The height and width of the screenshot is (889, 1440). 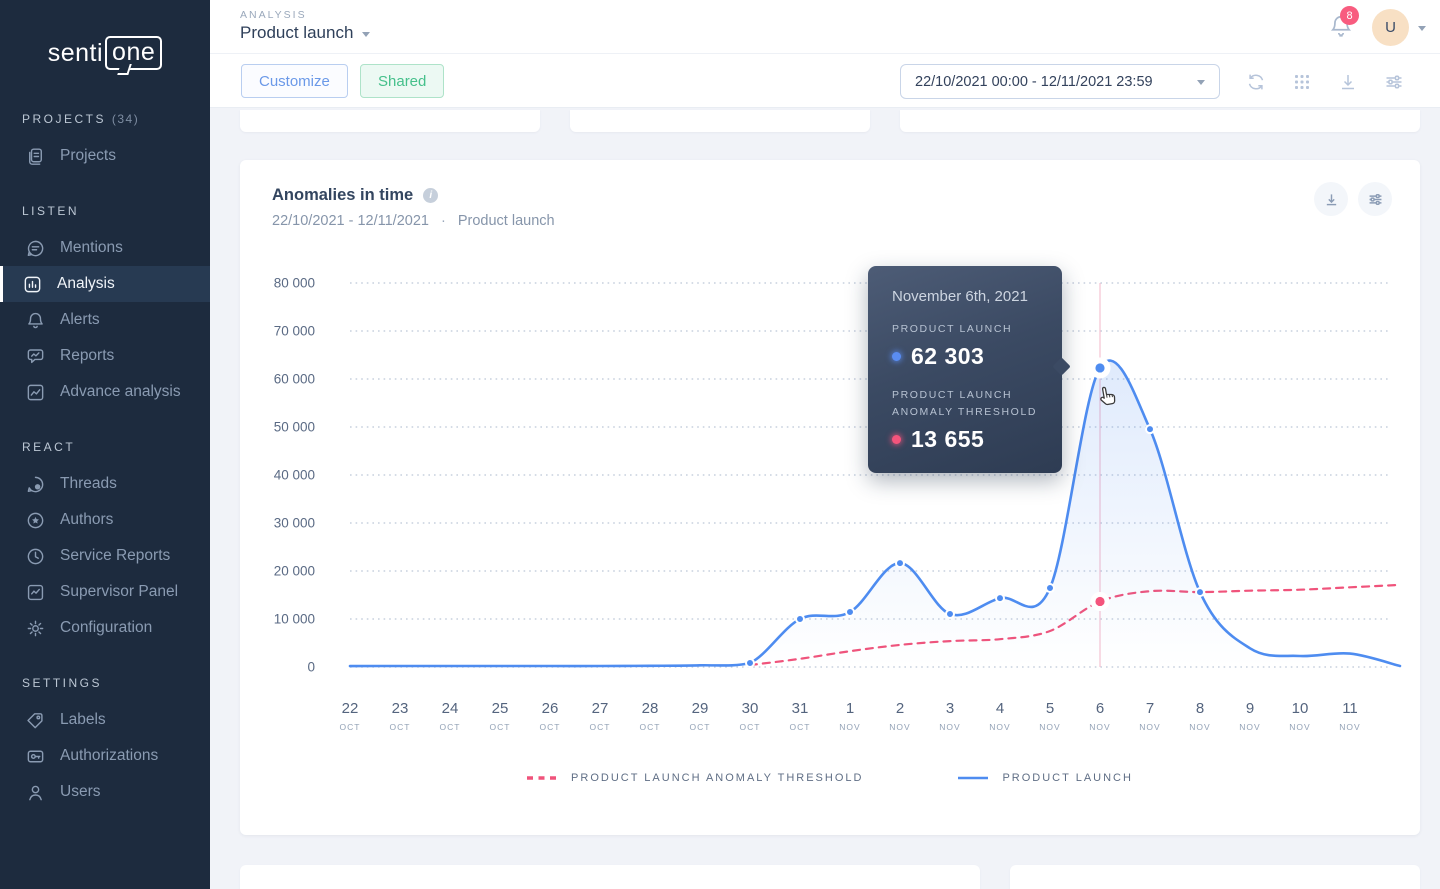 I want to click on x-axis-day-label: 7, so click(x=1150, y=708).